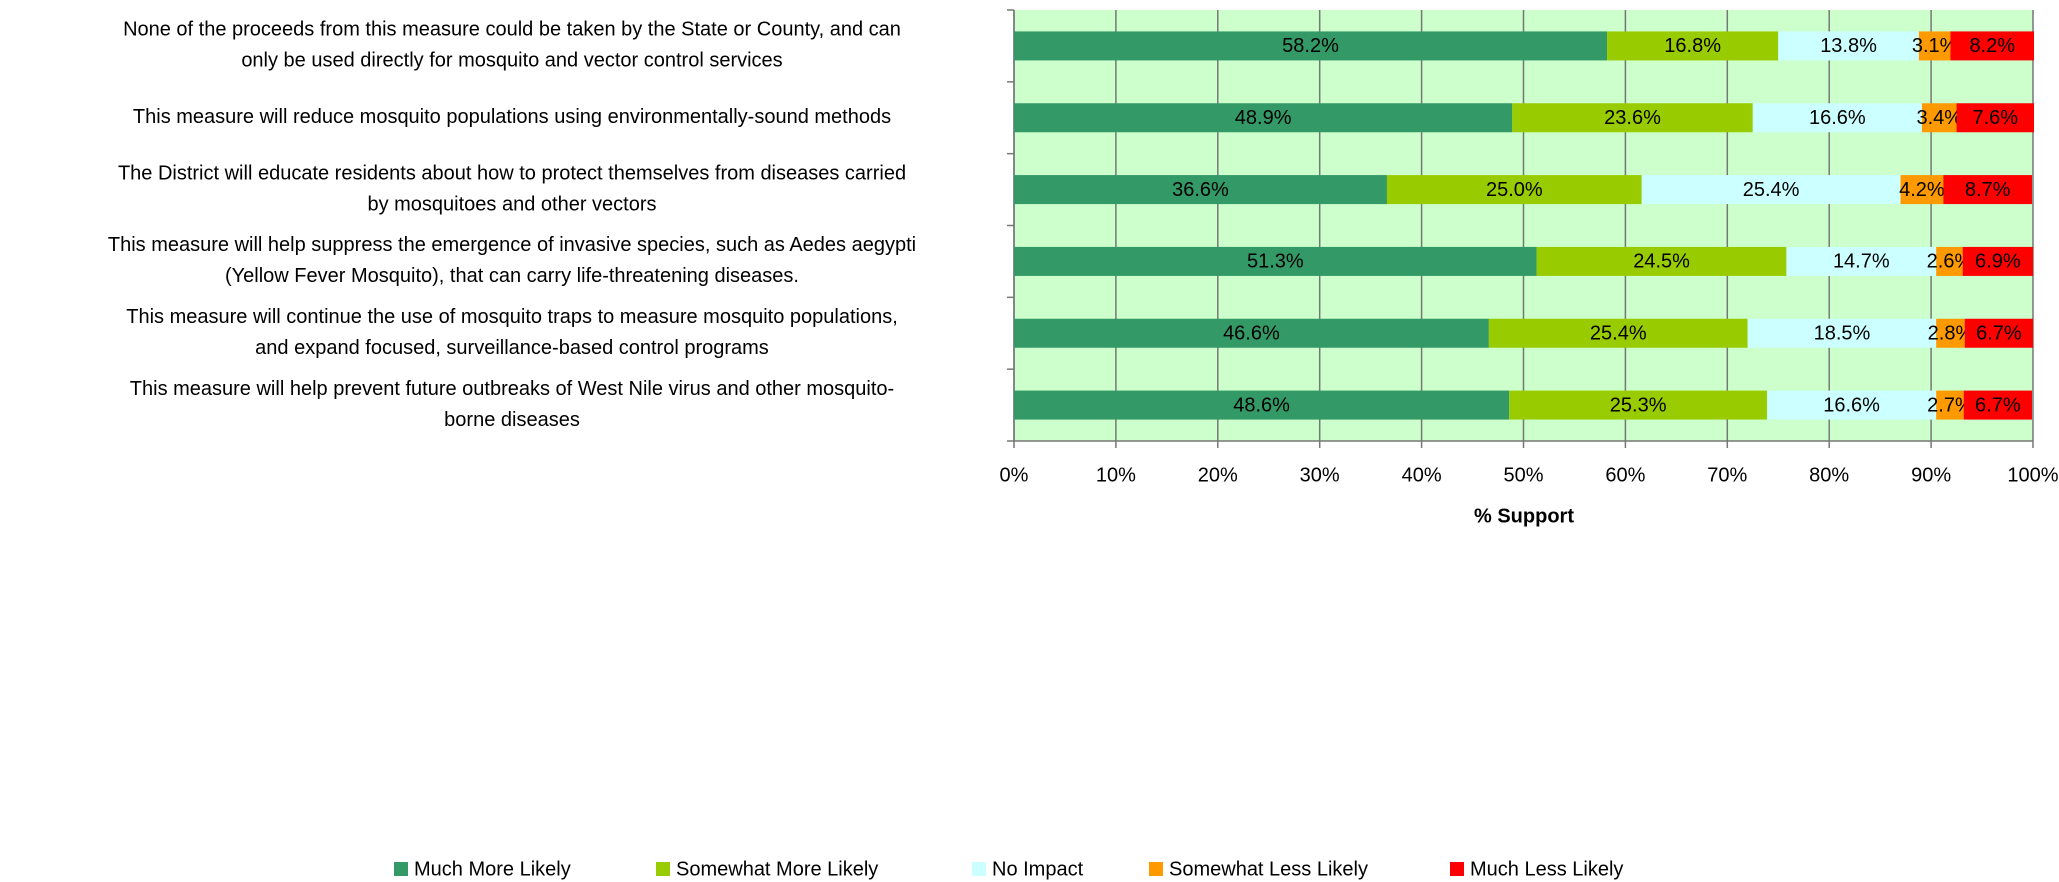 The height and width of the screenshot is (882, 2059). What do you see at coordinates (777, 869) in the screenshot?
I see `legend-label: Somewhat More Likely` at bounding box center [777, 869].